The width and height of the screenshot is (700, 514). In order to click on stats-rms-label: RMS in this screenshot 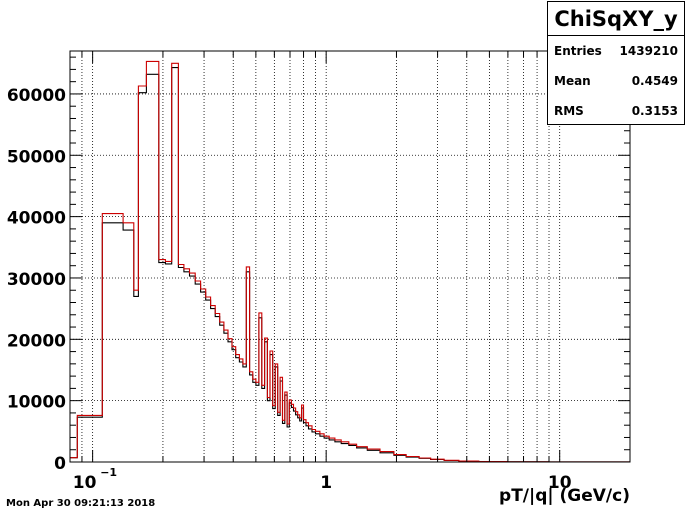, I will do `click(569, 111)`.